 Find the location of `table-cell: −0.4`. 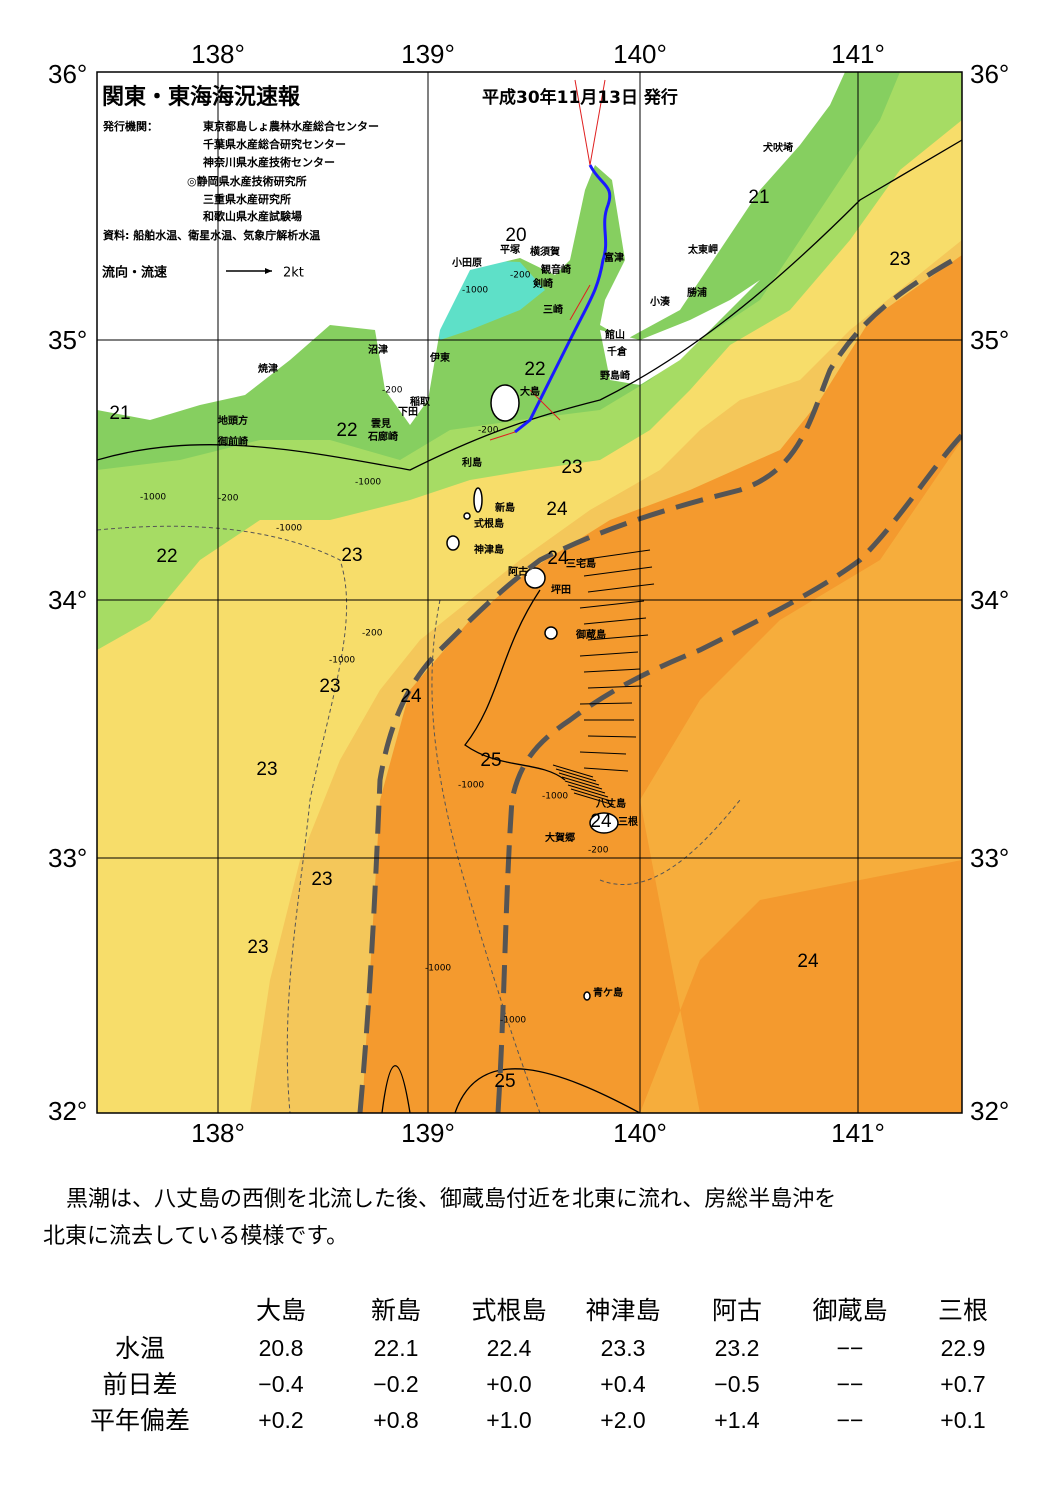

table-cell: −0.4 is located at coordinates (281, 1384).